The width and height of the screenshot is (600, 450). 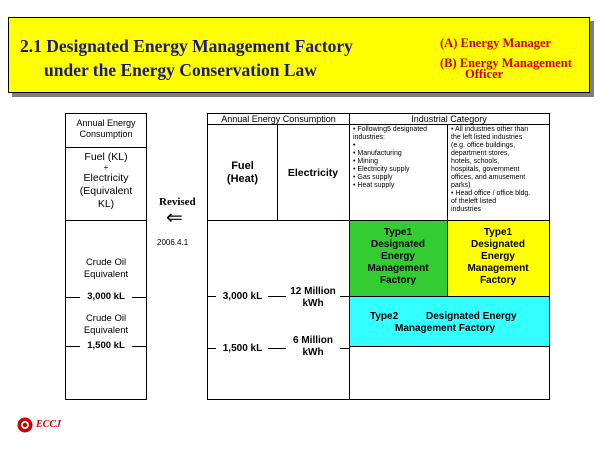 What do you see at coordinates (186, 46) in the screenshot?
I see `title-line-1: 2.1 Designated Energy Management Factory` at bounding box center [186, 46].